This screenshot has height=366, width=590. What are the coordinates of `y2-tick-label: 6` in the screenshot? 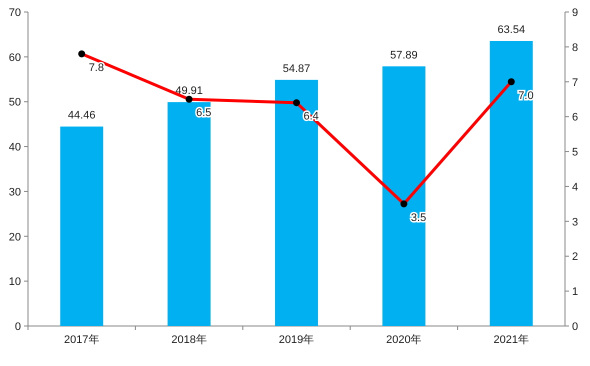 It's located at (575, 118).